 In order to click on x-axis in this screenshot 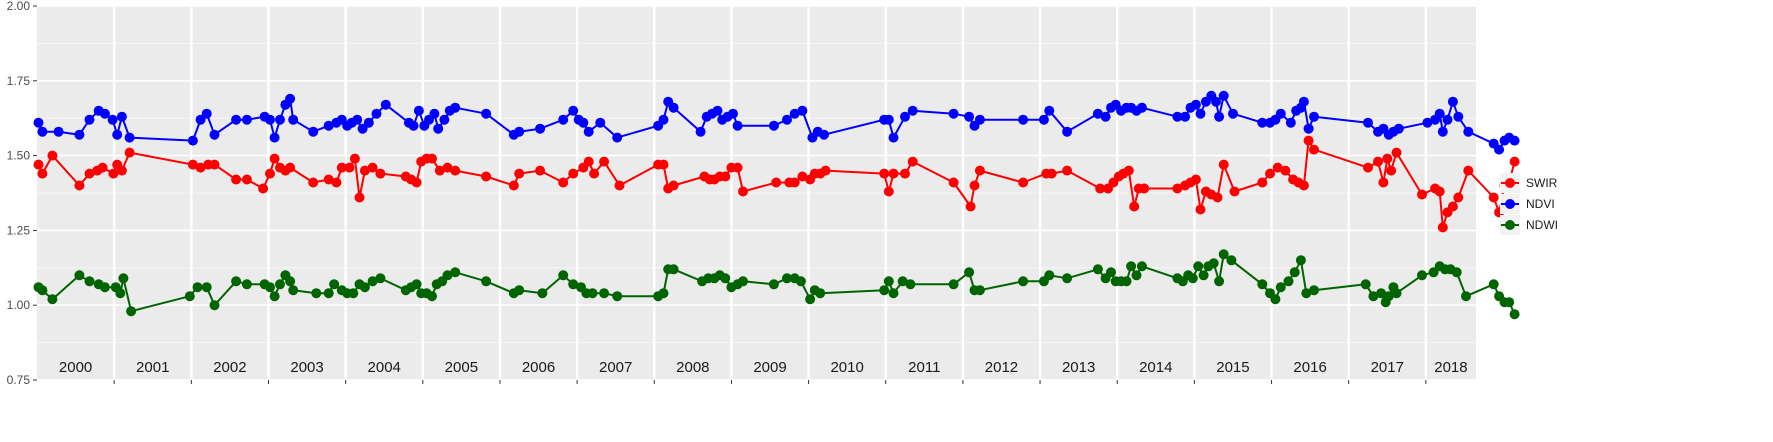, I will do `click(770, 382)`.